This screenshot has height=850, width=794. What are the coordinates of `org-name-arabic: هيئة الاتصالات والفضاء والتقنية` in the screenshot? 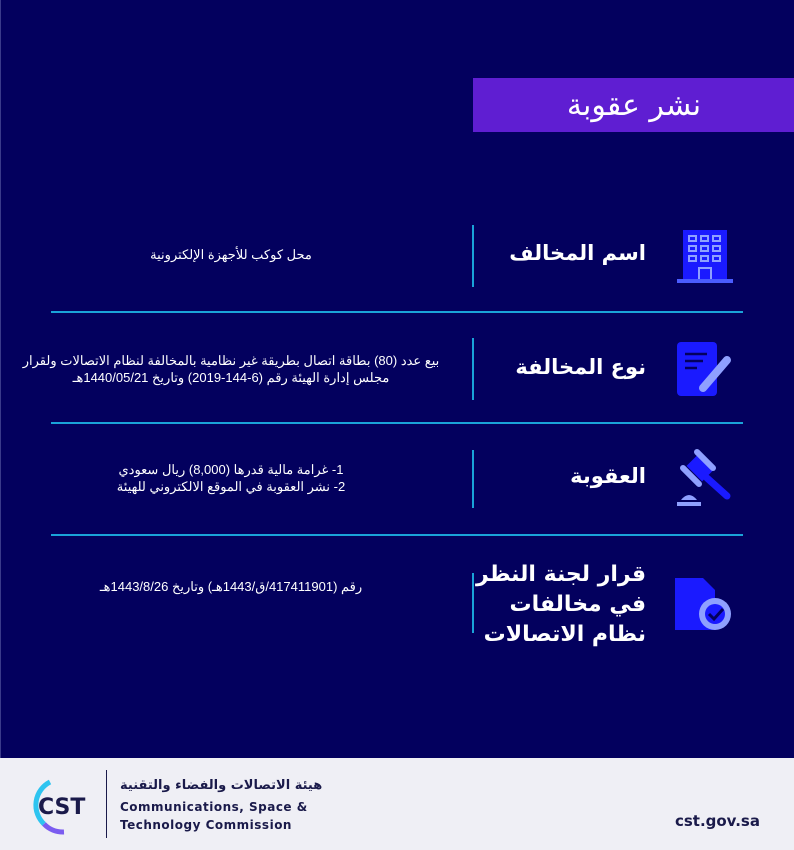 It's located at (221, 785).